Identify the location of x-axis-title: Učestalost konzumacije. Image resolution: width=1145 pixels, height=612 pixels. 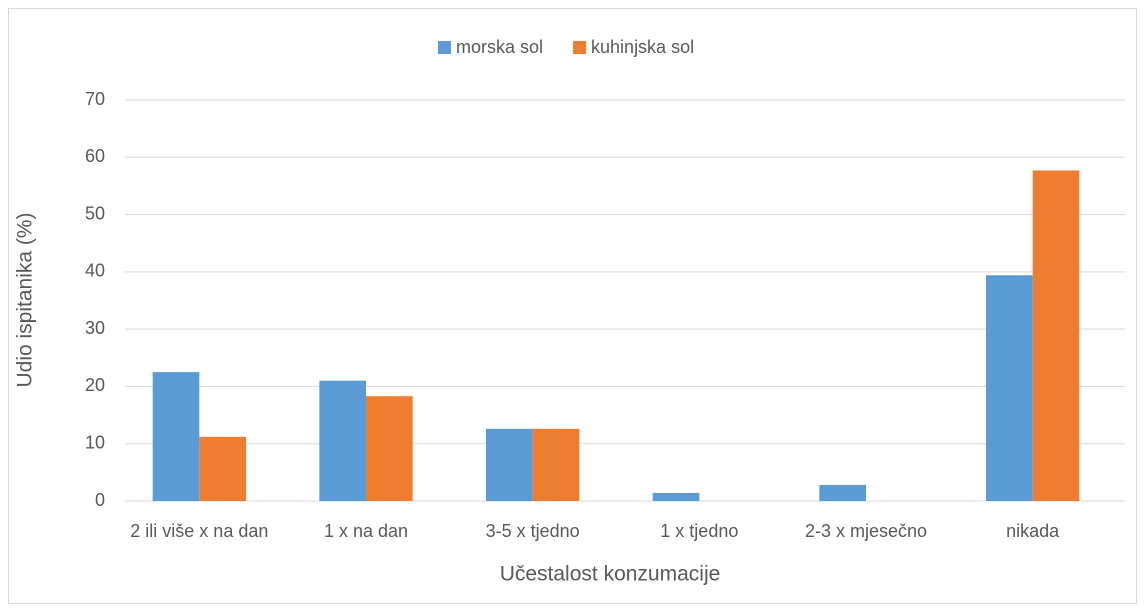
(610, 574).